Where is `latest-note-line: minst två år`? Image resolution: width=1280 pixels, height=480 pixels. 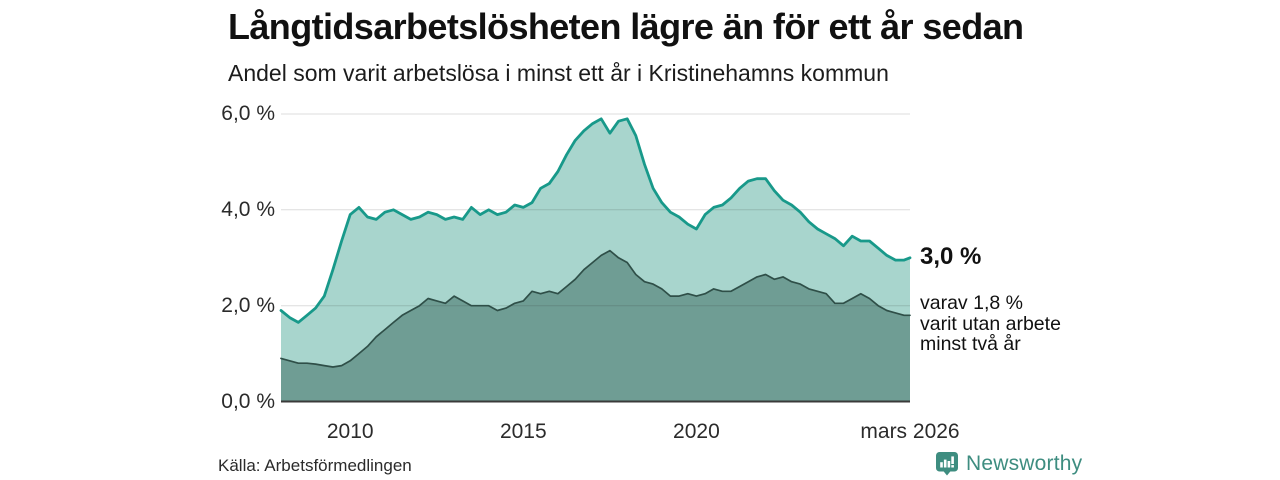 latest-note-line: minst två år is located at coordinates (970, 344).